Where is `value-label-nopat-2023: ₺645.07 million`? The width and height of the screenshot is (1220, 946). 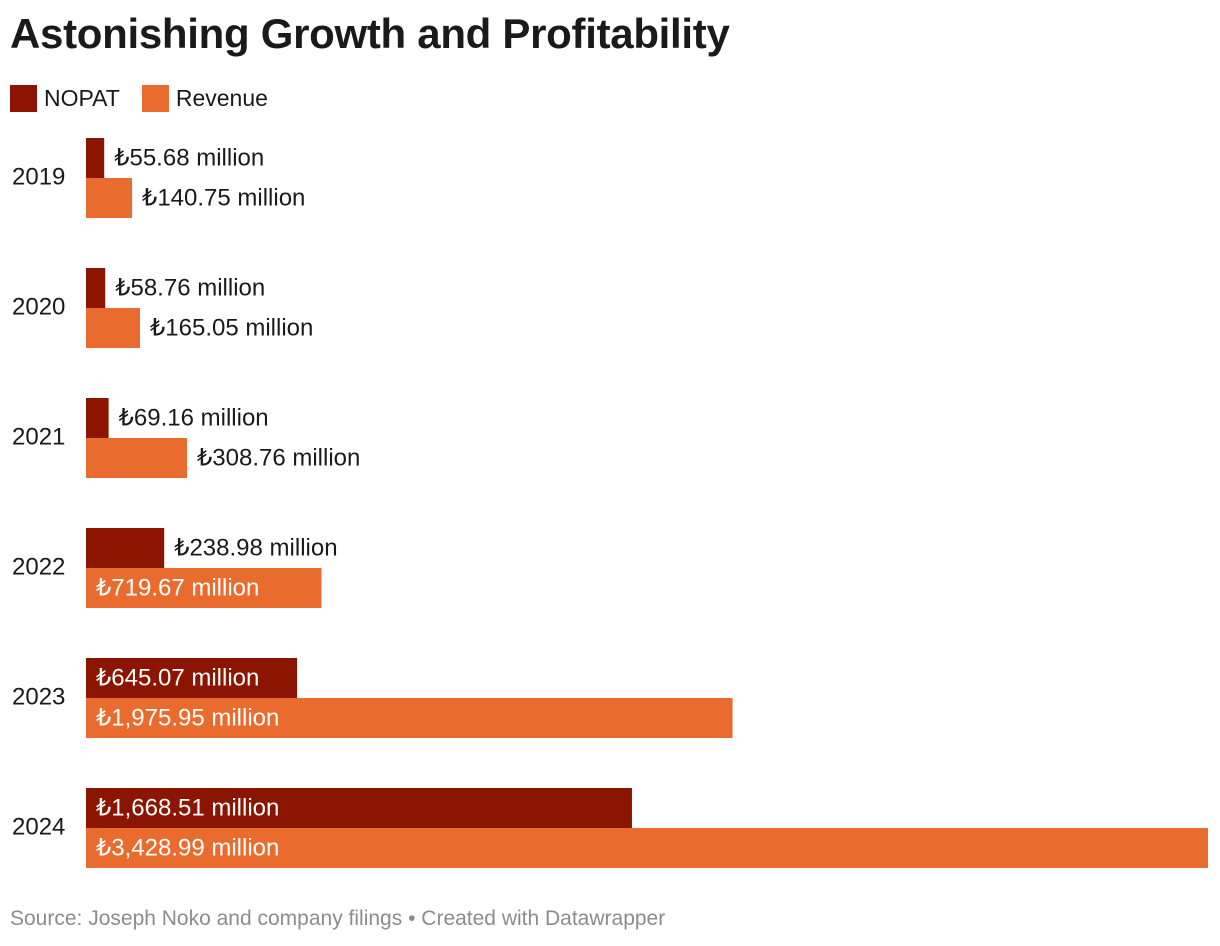
value-label-nopat-2023: ₺645.07 million is located at coordinates (177, 678).